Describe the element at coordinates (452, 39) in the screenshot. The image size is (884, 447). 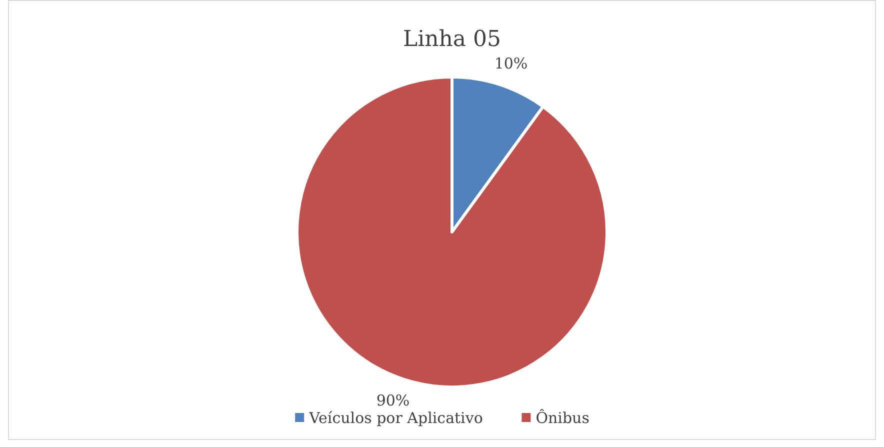
I see `chart-title: Linha 05` at that location.